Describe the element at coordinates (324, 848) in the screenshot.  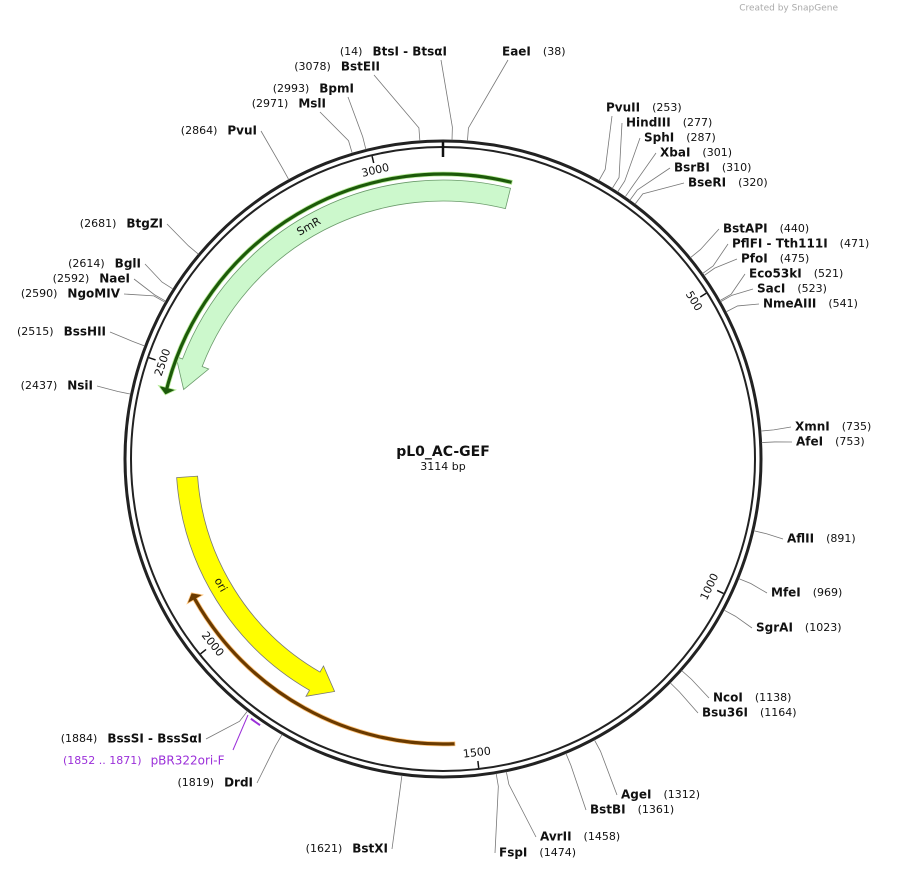
I see `enzyme-position: (1621)` at that location.